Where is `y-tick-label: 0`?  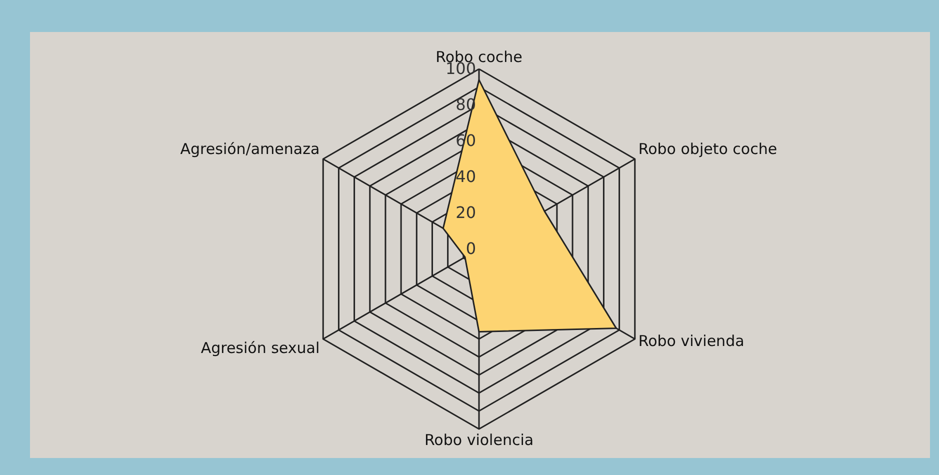
y-tick-label: 0 is located at coordinates (471, 248).